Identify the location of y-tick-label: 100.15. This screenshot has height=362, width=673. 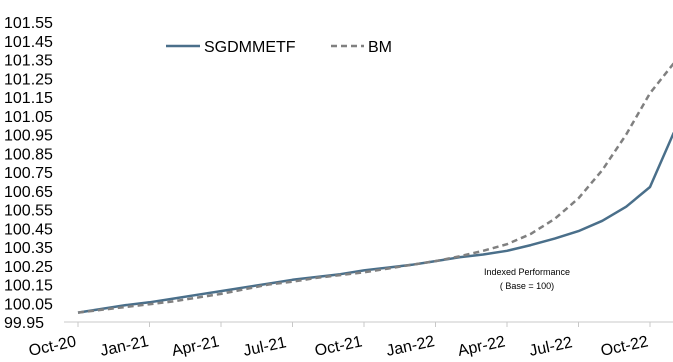
(28, 286).